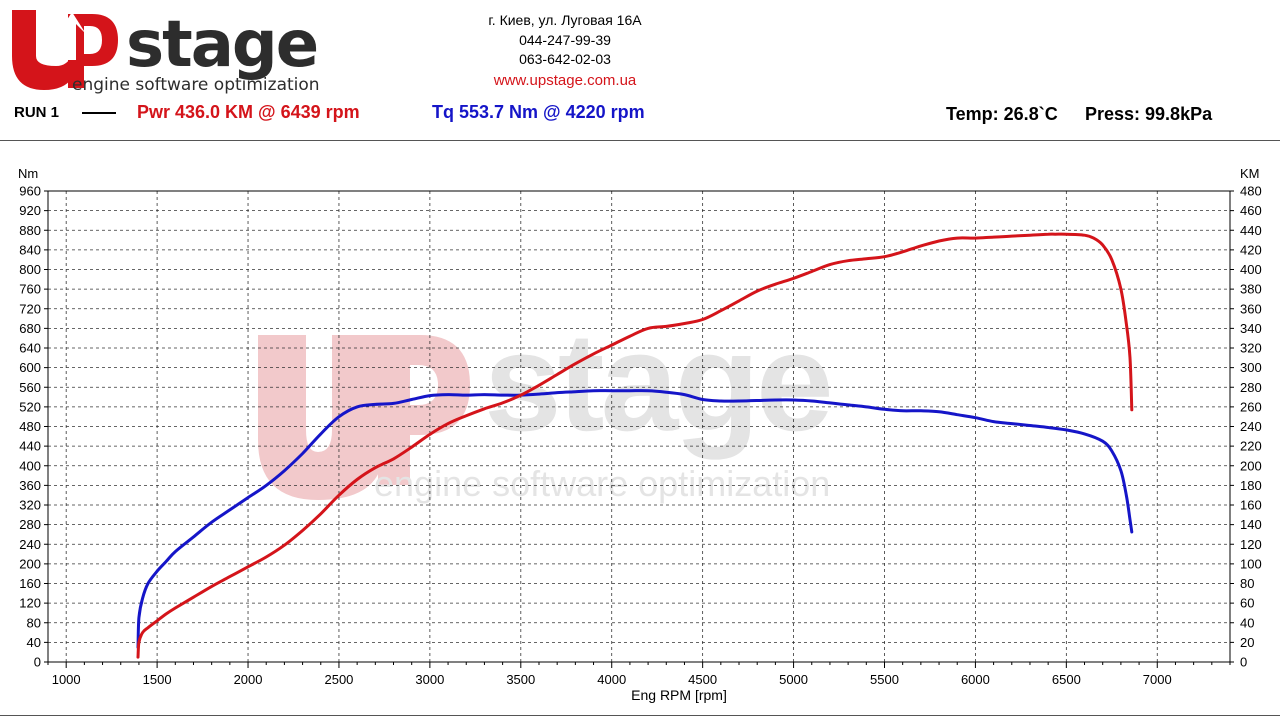 The image size is (1280, 720). I want to click on logo-tagline: engine software optimization, so click(196, 85).